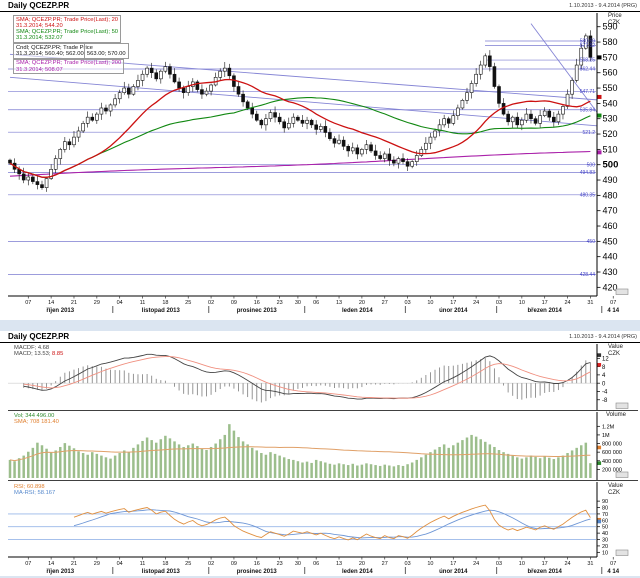 The width and height of the screenshot is (640, 578). What do you see at coordinates (605, 509) in the screenshot?
I see `rsi-tick-label: 80` at bounding box center [605, 509].